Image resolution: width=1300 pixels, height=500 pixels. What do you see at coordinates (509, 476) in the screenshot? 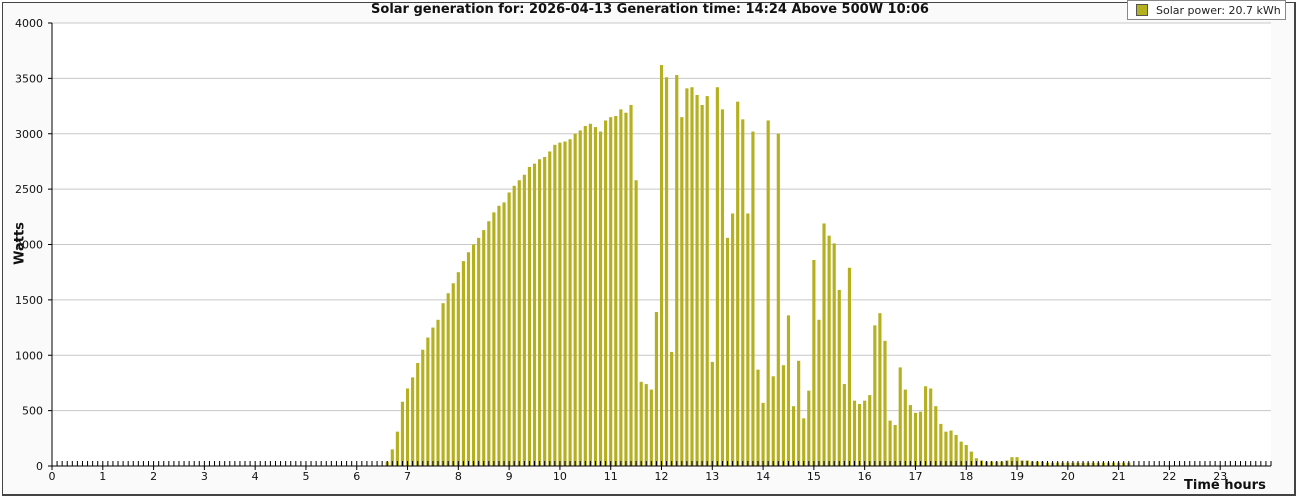
I see `x-tick-label: 9` at bounding box center [509, 476].